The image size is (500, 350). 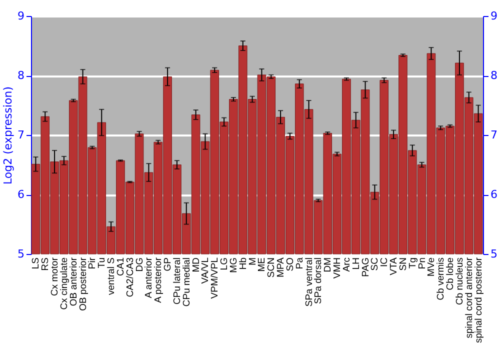 What do you see at coordinates (21, 194) in the screenshot?
I see `y-tick-label: 6` at bounding box center [21, 194].